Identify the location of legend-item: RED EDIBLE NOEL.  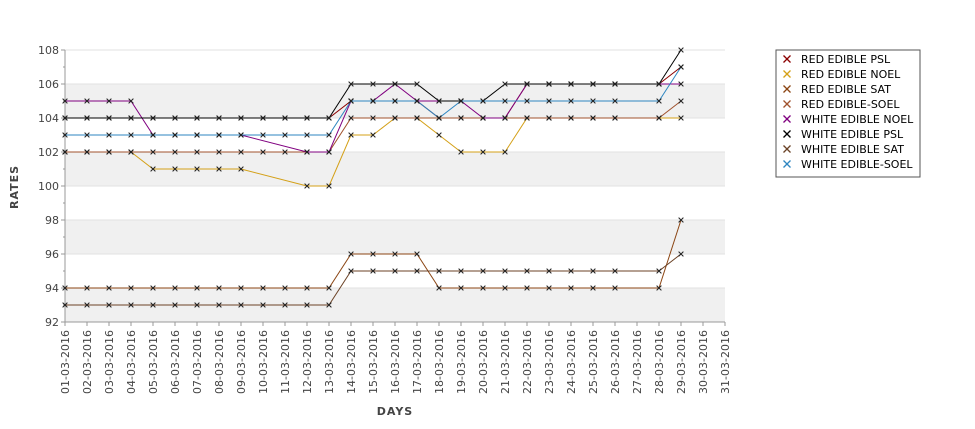
(842, 74).